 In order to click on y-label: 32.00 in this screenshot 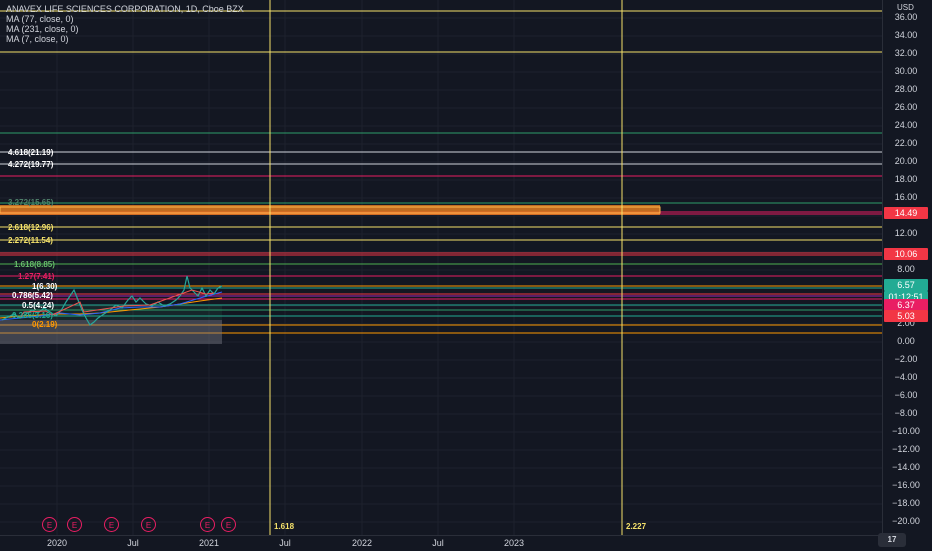, I will do `click(906, 53)`.